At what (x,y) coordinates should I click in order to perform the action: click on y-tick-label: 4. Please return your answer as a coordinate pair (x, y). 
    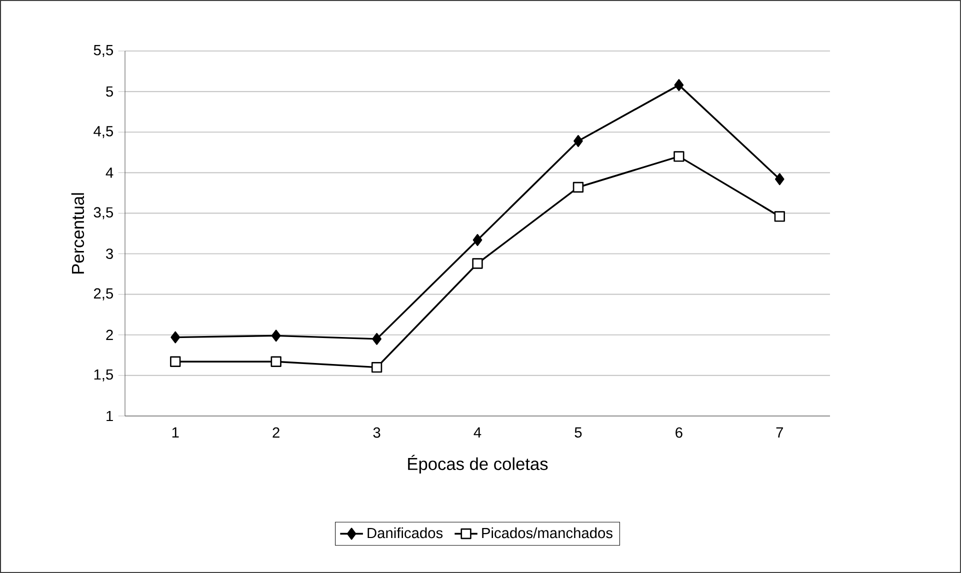
    Looking at the image, I should click on (110, 173).